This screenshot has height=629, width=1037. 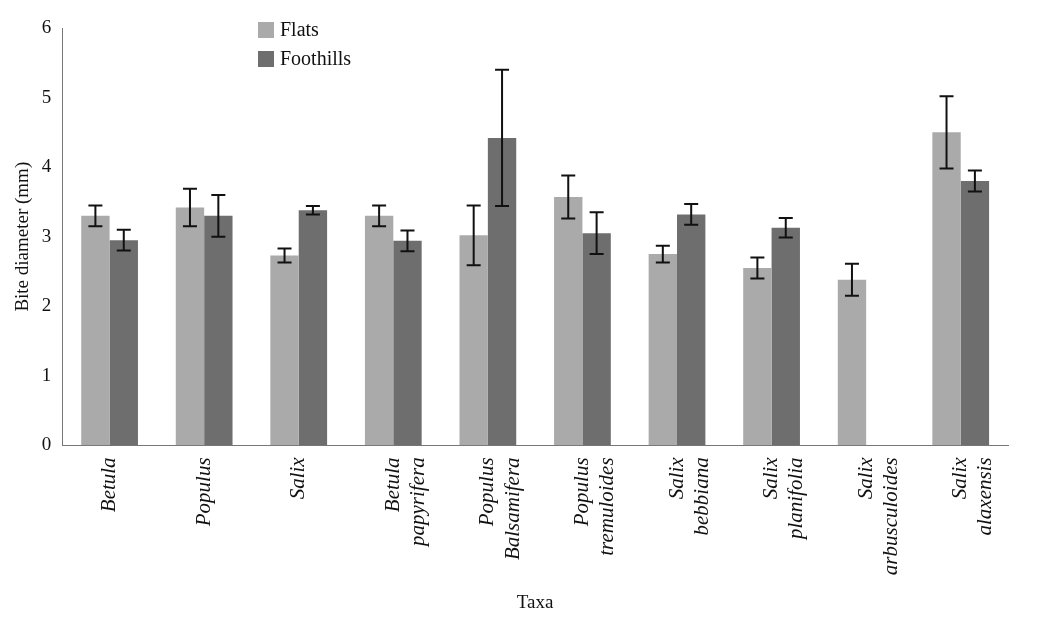 What do you see at coordinates (46, 444) in the screenshot?
I see `y-tick-label: 0` at bounding box center [46, 444].